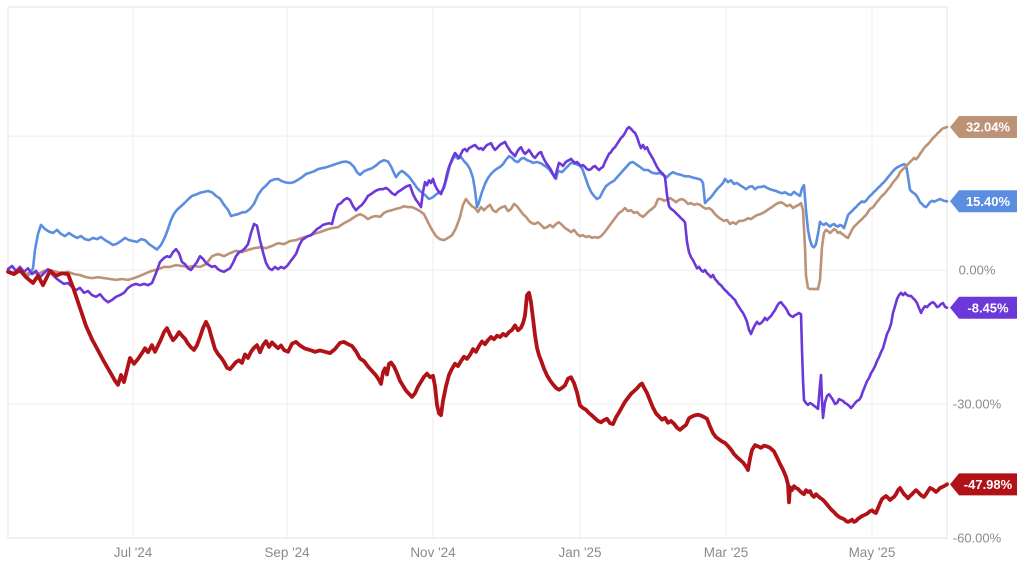  What do you see at coordinates (988, 307) in the screenshot?
I see `series-purple-value-label: -8.45%` at bounding box center [988, 307].